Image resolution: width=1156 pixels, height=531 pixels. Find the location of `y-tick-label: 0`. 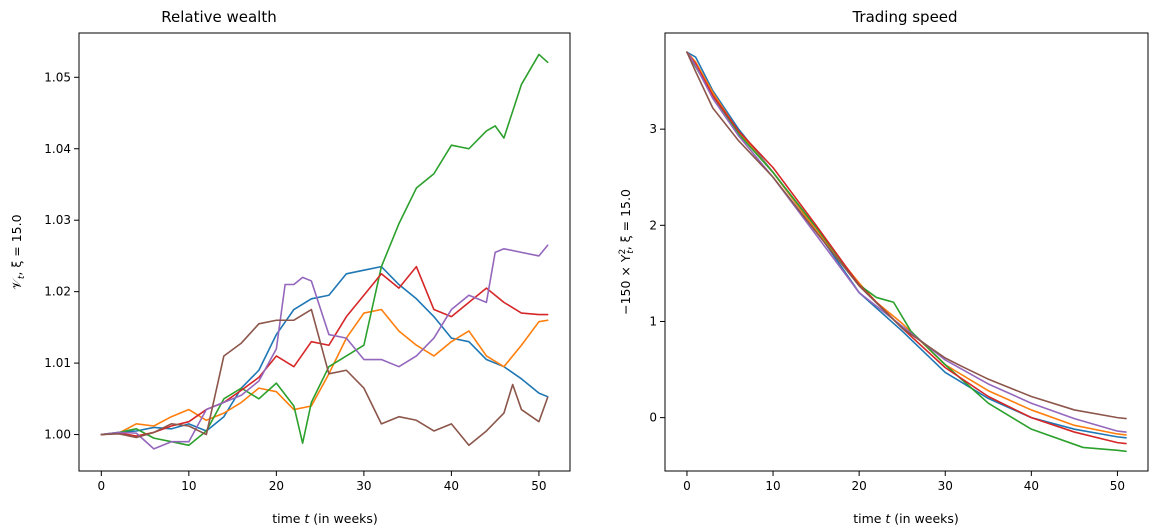

y-tick-label: 0 is located at coordinates (653, 418).